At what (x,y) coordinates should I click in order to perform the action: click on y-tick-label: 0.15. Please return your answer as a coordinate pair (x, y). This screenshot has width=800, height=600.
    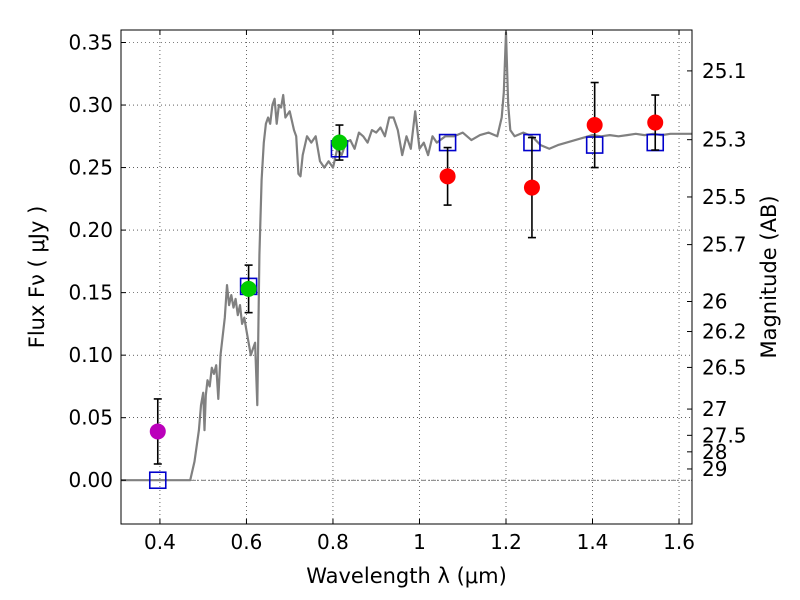
    Looking at the image, I should click on (90, 293).